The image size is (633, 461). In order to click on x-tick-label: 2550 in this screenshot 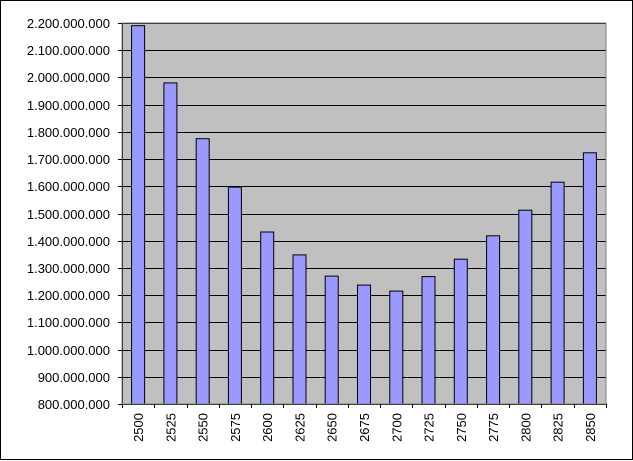, I will do `click(203, 427)`.